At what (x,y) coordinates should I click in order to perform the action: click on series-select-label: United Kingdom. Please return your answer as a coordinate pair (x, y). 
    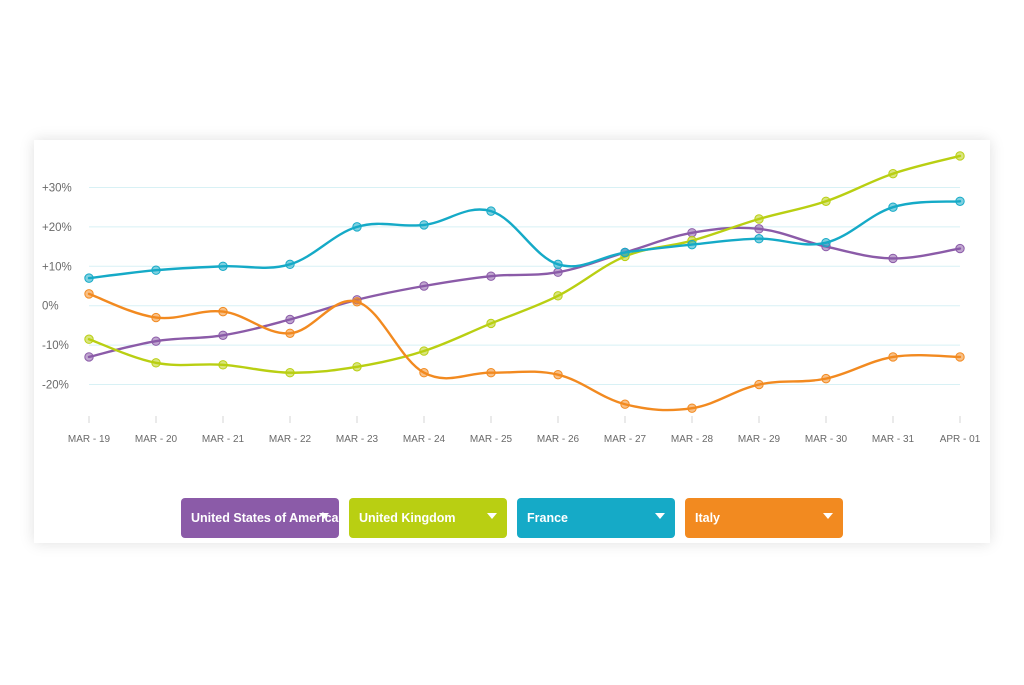
    Looking at the image, I should click on (407, 518).